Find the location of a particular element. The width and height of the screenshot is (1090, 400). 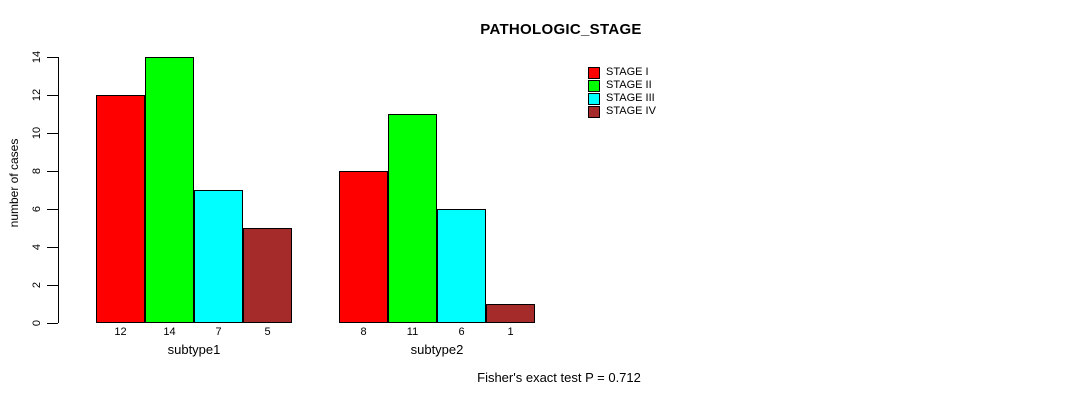

bar-value-label: 5 is located at coordinates (267, 332).